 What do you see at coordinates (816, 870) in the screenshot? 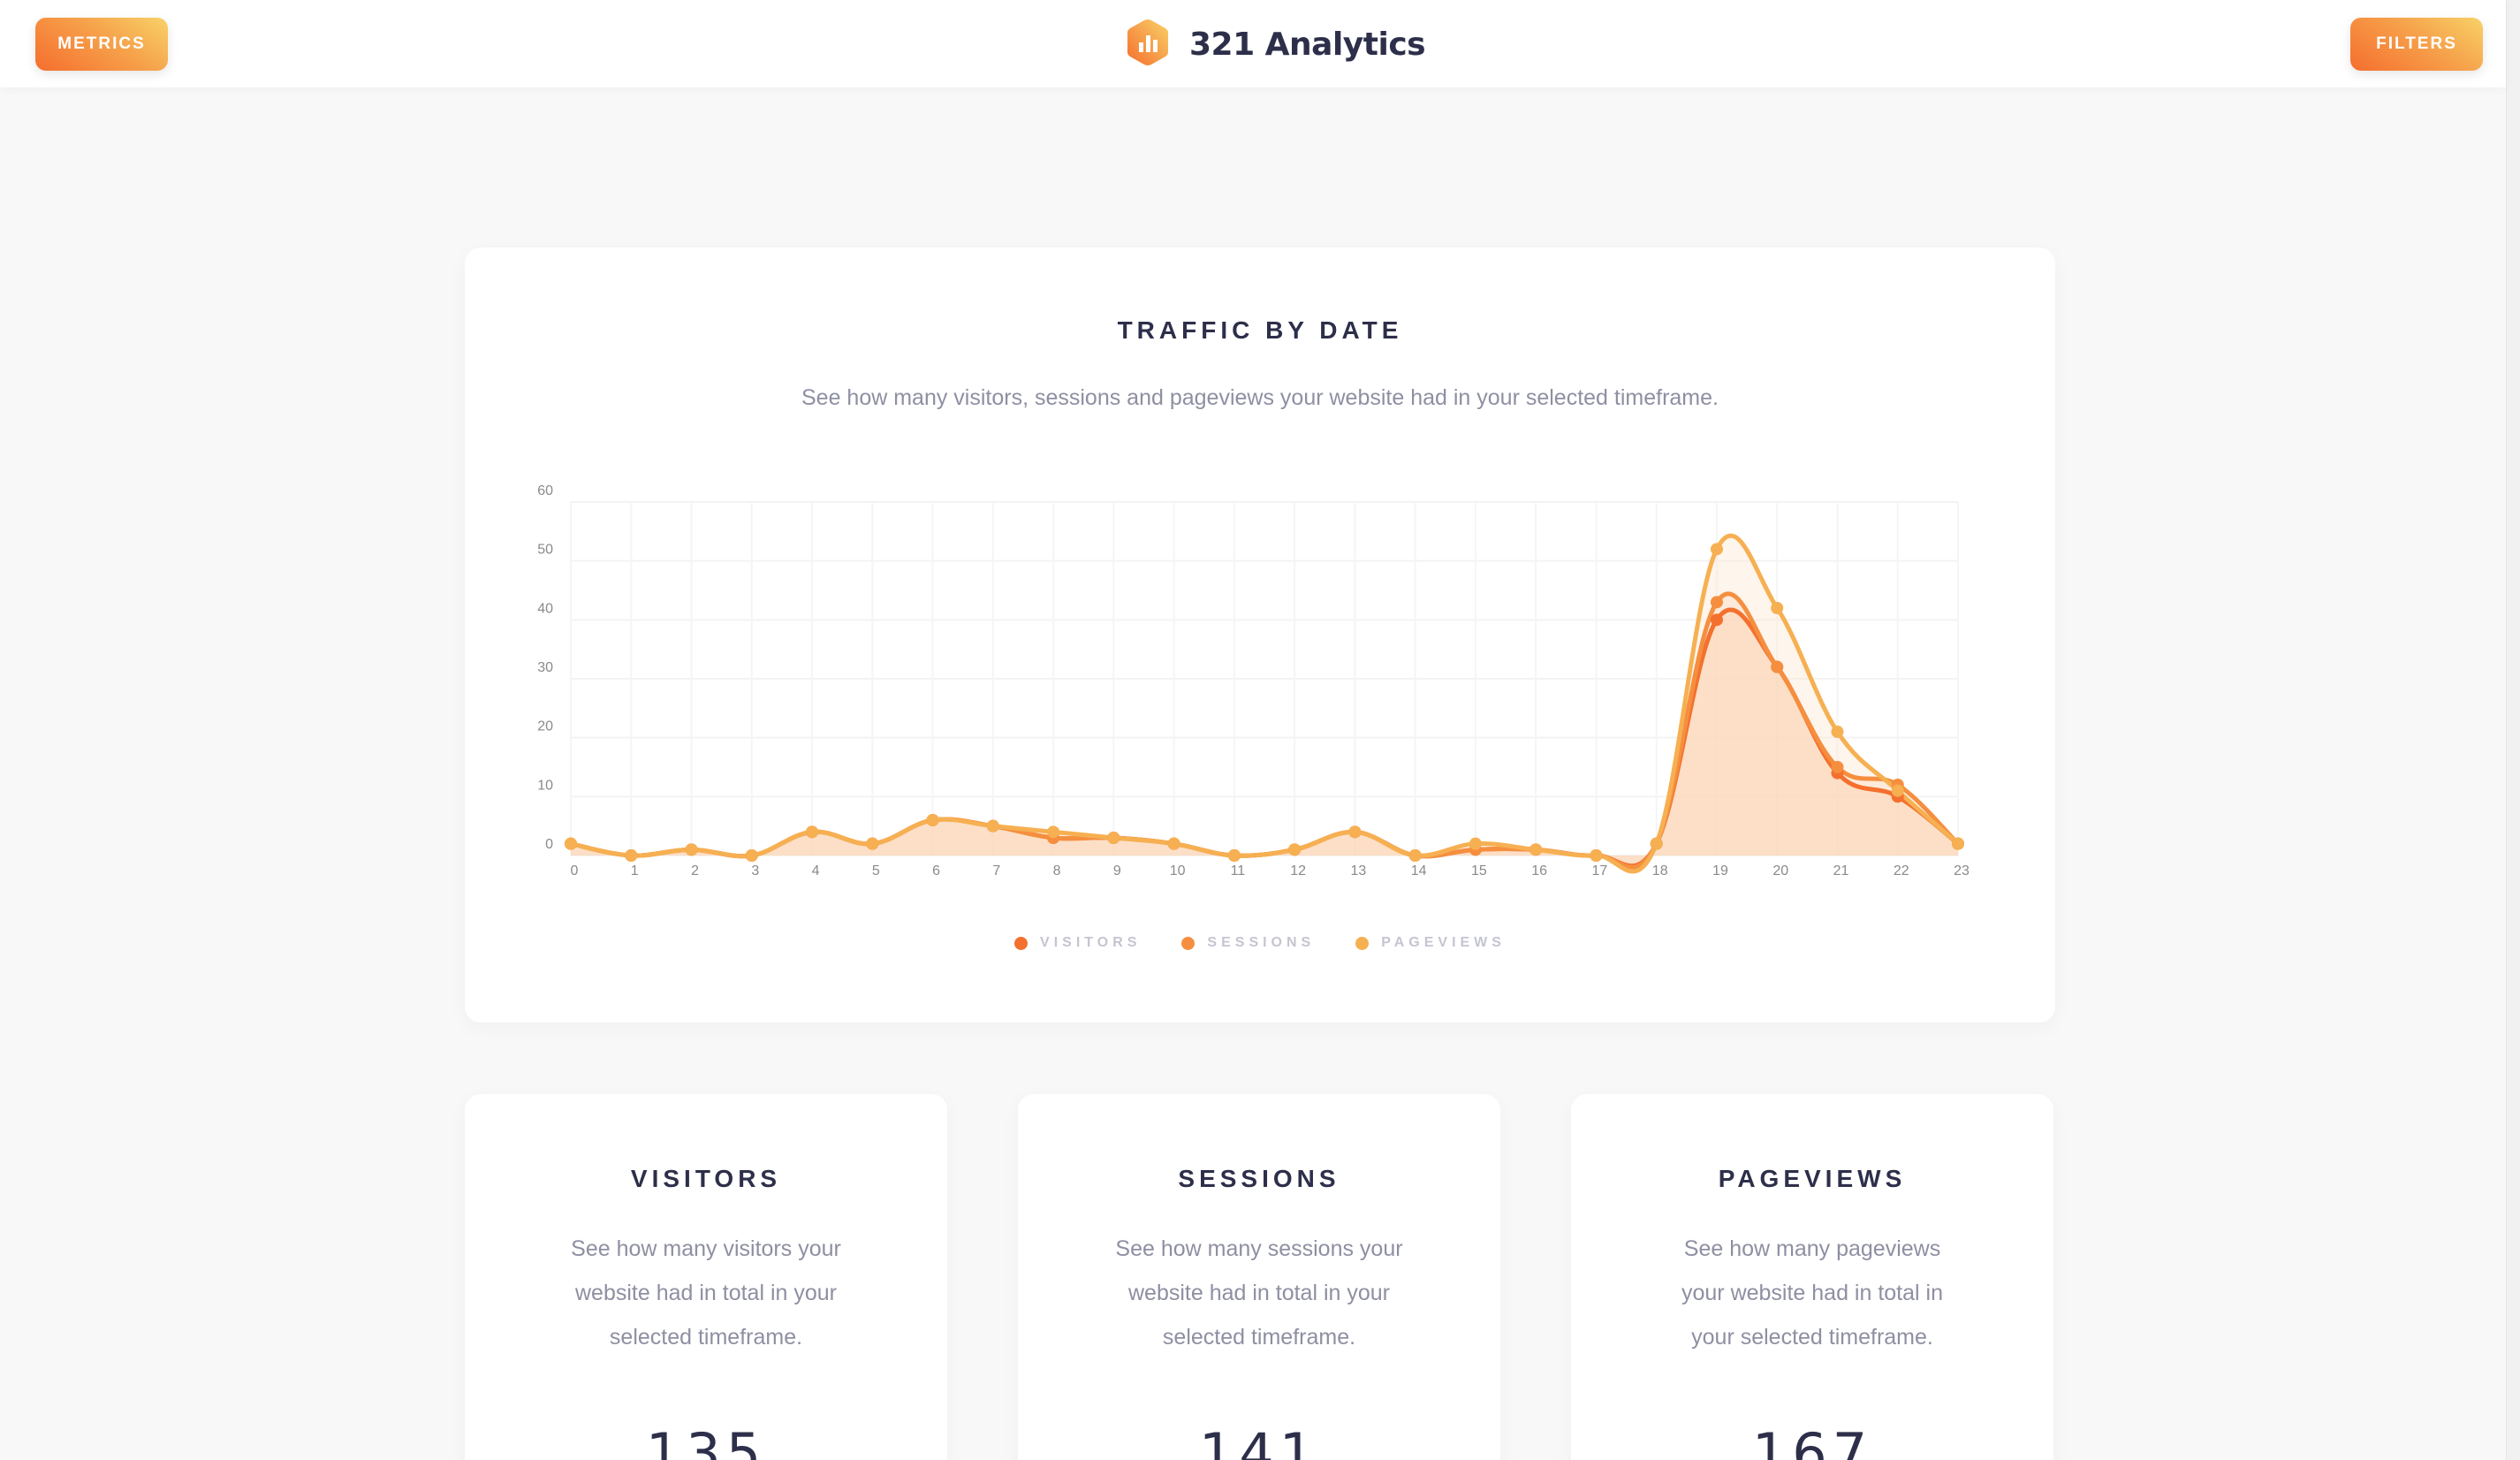
I see `x-tick-label: 4` at bounding box center [816, 870].